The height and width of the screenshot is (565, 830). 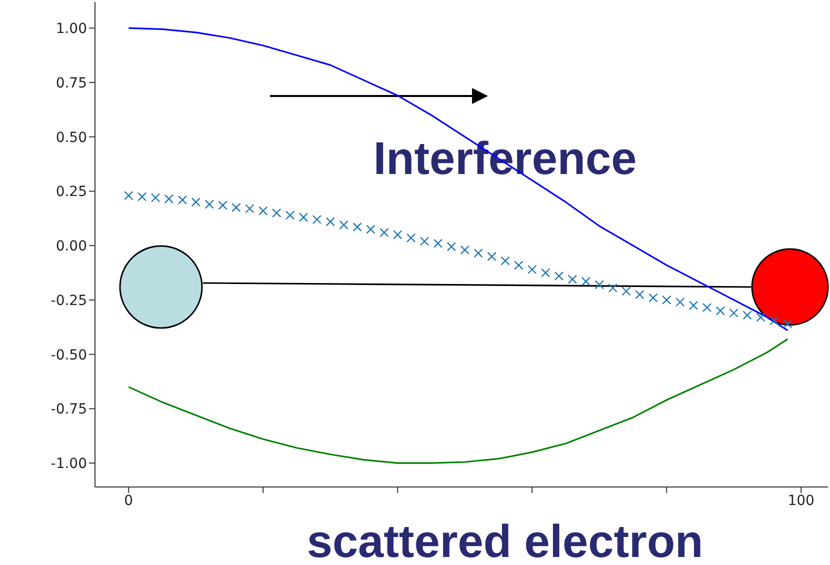 I want to click on text: scattered electron, so click(x=505, y=540).